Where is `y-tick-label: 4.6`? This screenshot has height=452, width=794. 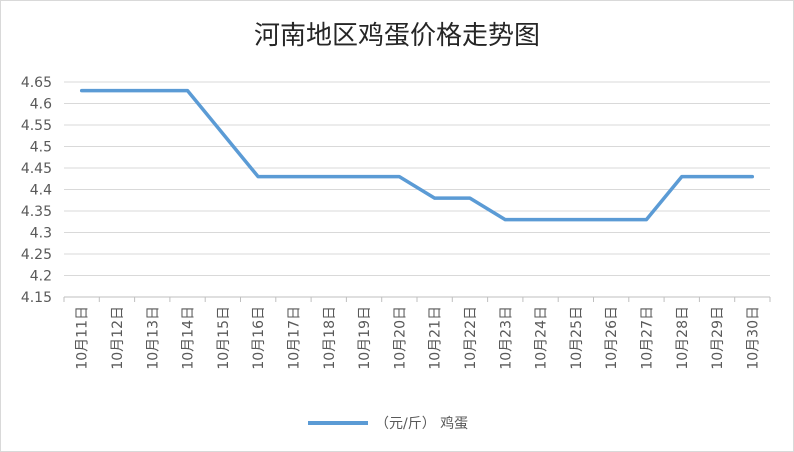 y-tick-label: 4.6 is located at coordinates (41, 105).